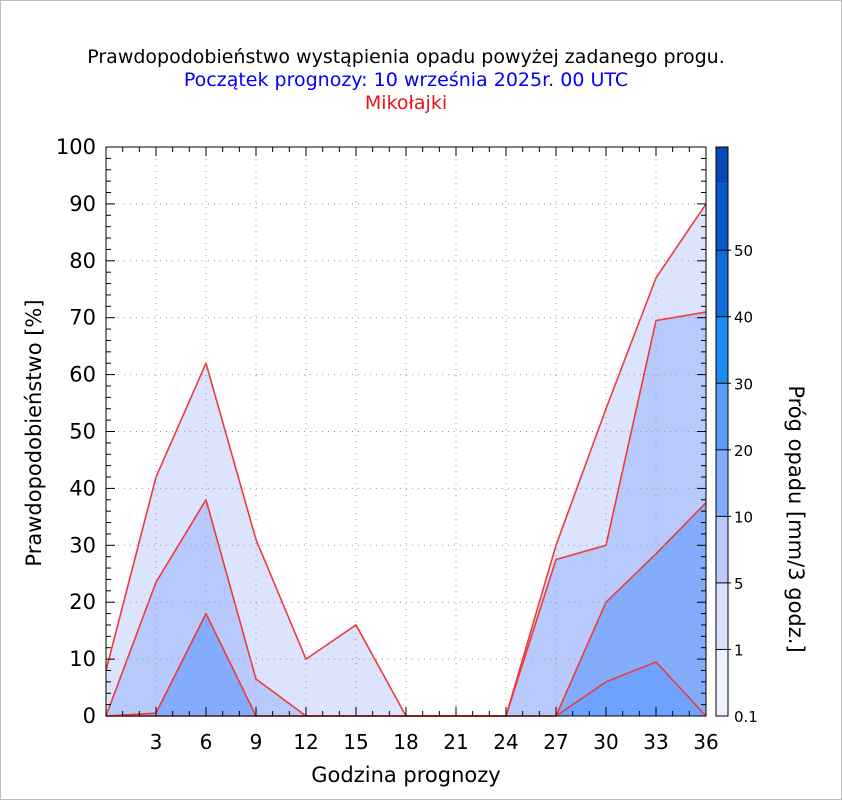 This screenshot has width=842, height=801. What do you see at coordinates (743, 517) in the screenshot?
I see `colorbar-tick-label: 10` at bounding box center [743, 517].